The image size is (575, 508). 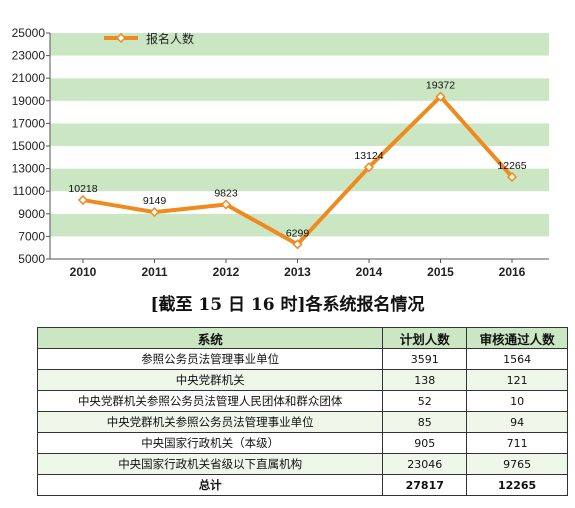 What do you see at coordinates (210, 401) in the screenshot?
I see `cell-system: 中央党群机关参照公务员法管理人民团体和群众团体` at bounding box center [210, 401].